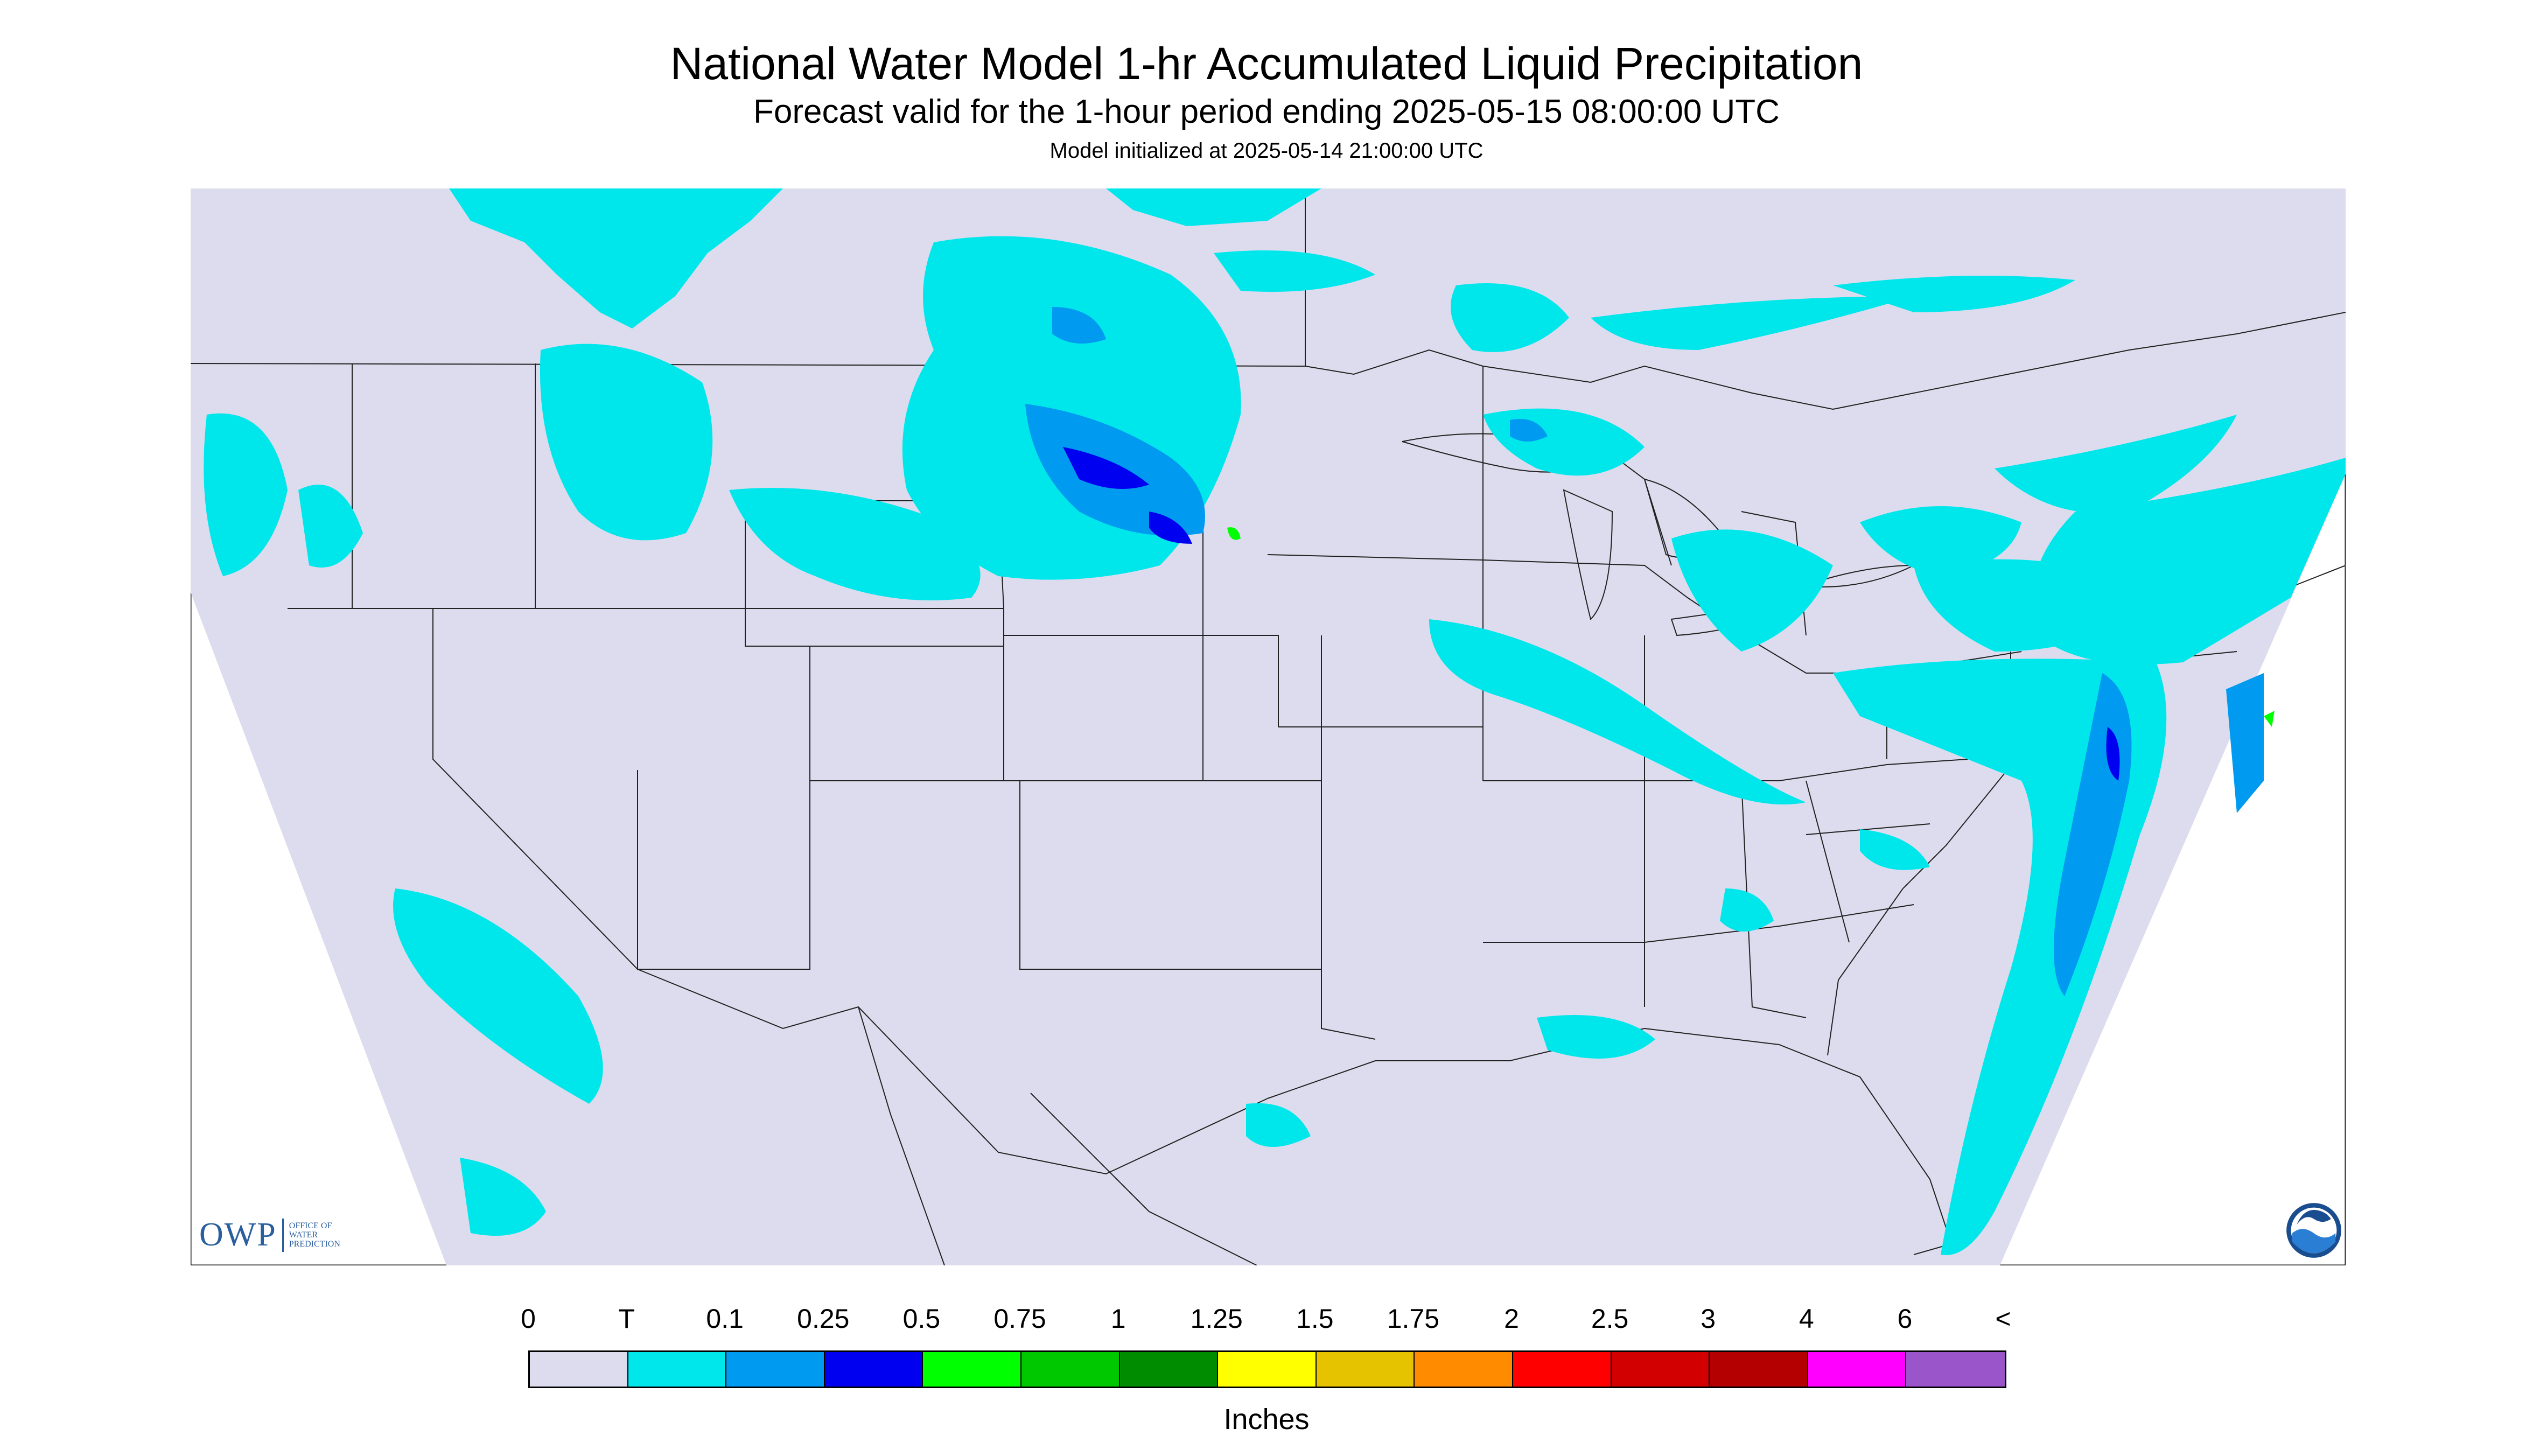  Describe the element at coordinates (627, 1319) in the screenshot. I see `legend-tick-label: T` at that location.